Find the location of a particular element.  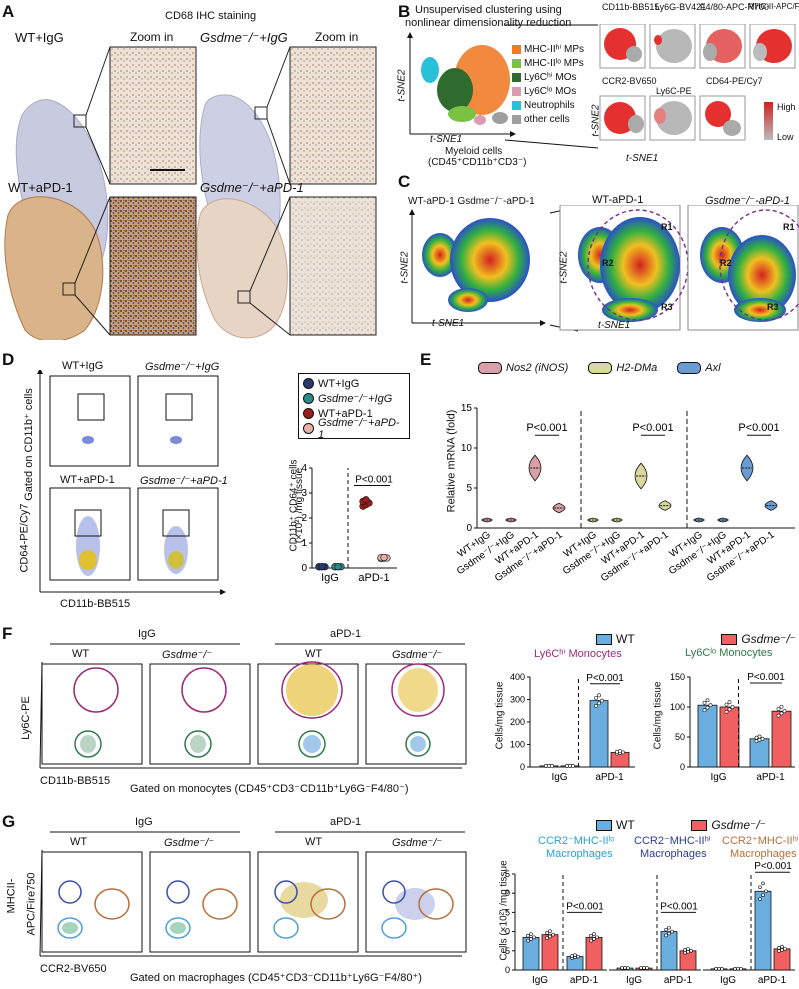

legend-label: Gsdme⁻/⁻+aPD-1 is located at coordinates (358, 429).